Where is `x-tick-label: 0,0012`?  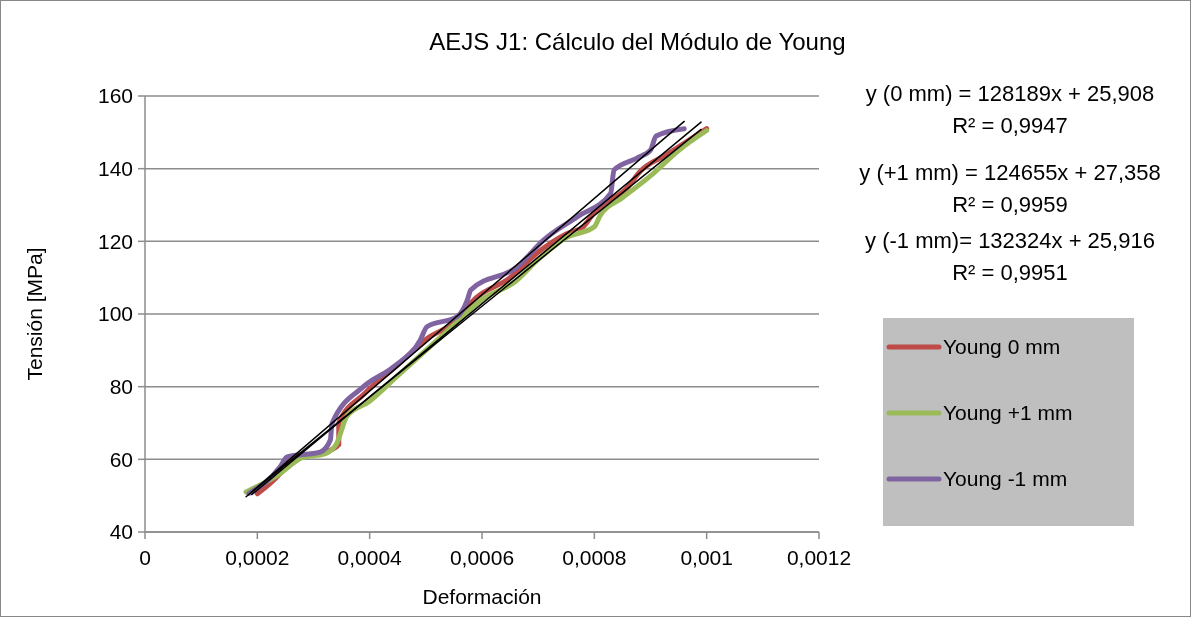
x-tick-label: 0,0012 is located at coordinates (819, 557).